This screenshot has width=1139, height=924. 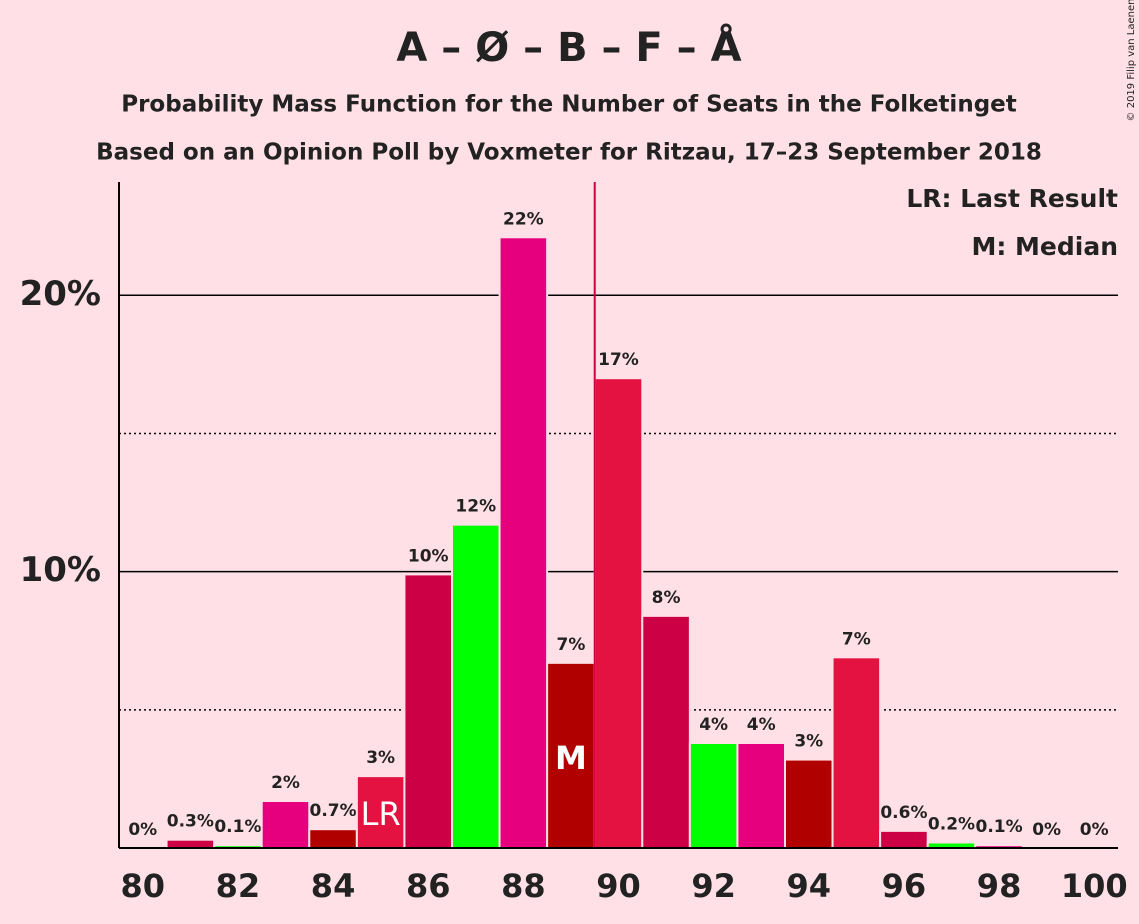 I want to click on value-label: 17%, so click(x=618, y=360).